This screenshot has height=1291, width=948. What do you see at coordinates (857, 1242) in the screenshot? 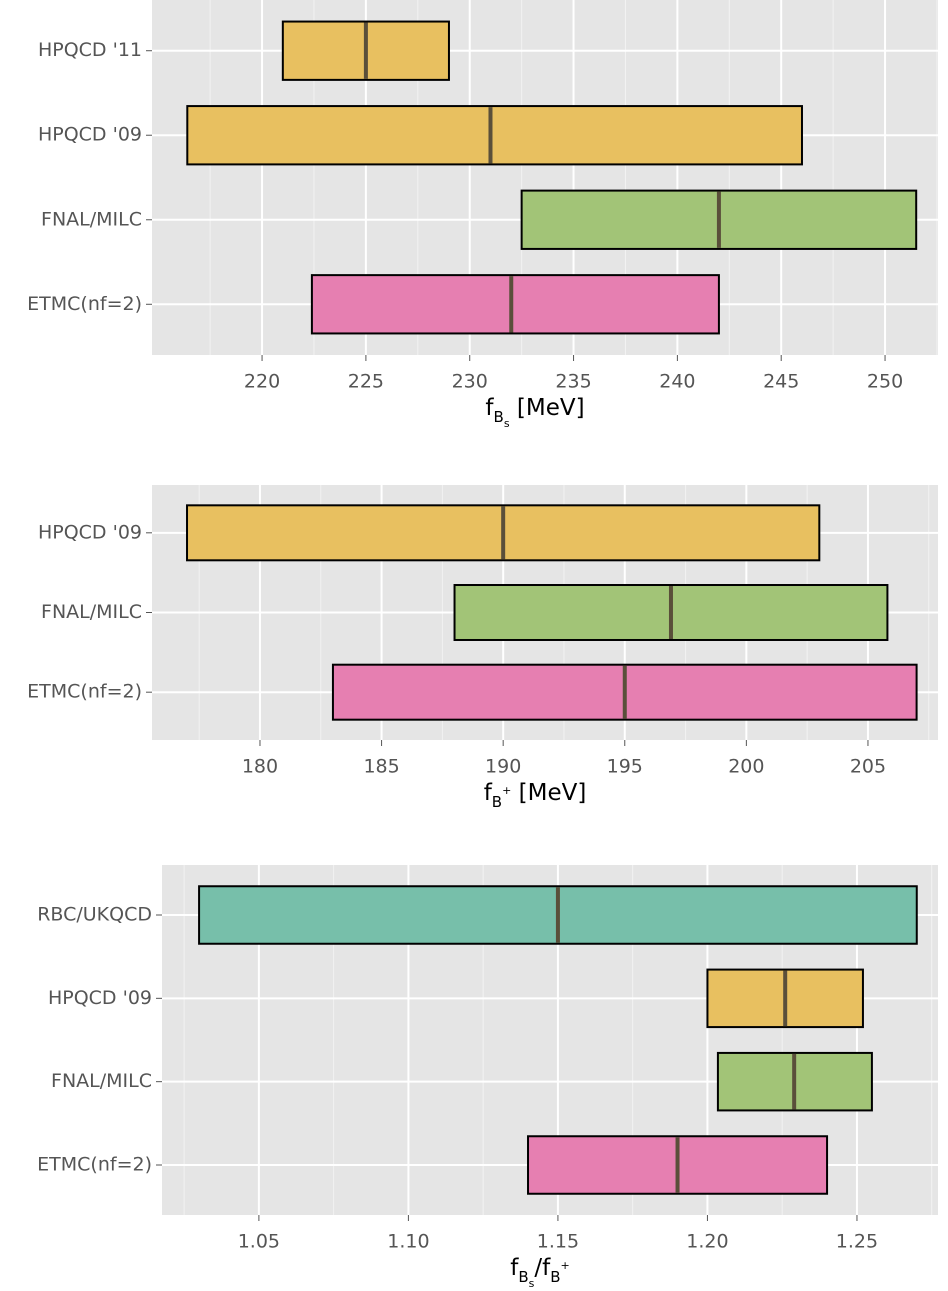
I see `x-tick-label: 1.25` at bounding box center [857, 1242].